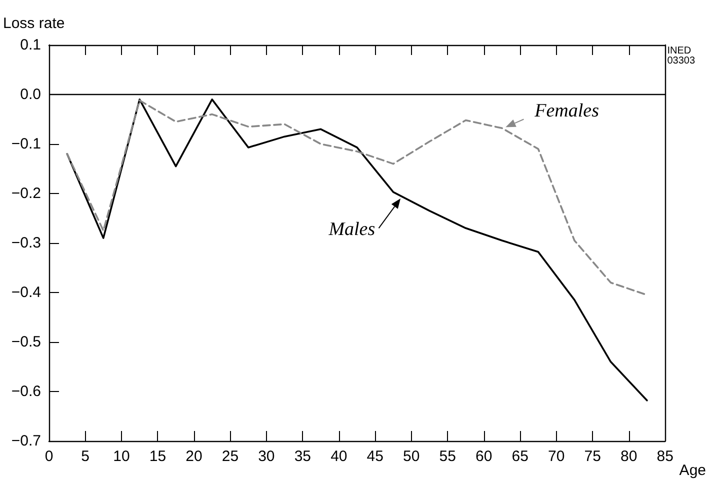 Image resolution: width=709 pixels, height=489 pixels. What do you see at coordinates (556, 456) in the screenshot?
I see `x-tick-label: 70` at bounding box center [556, 456].